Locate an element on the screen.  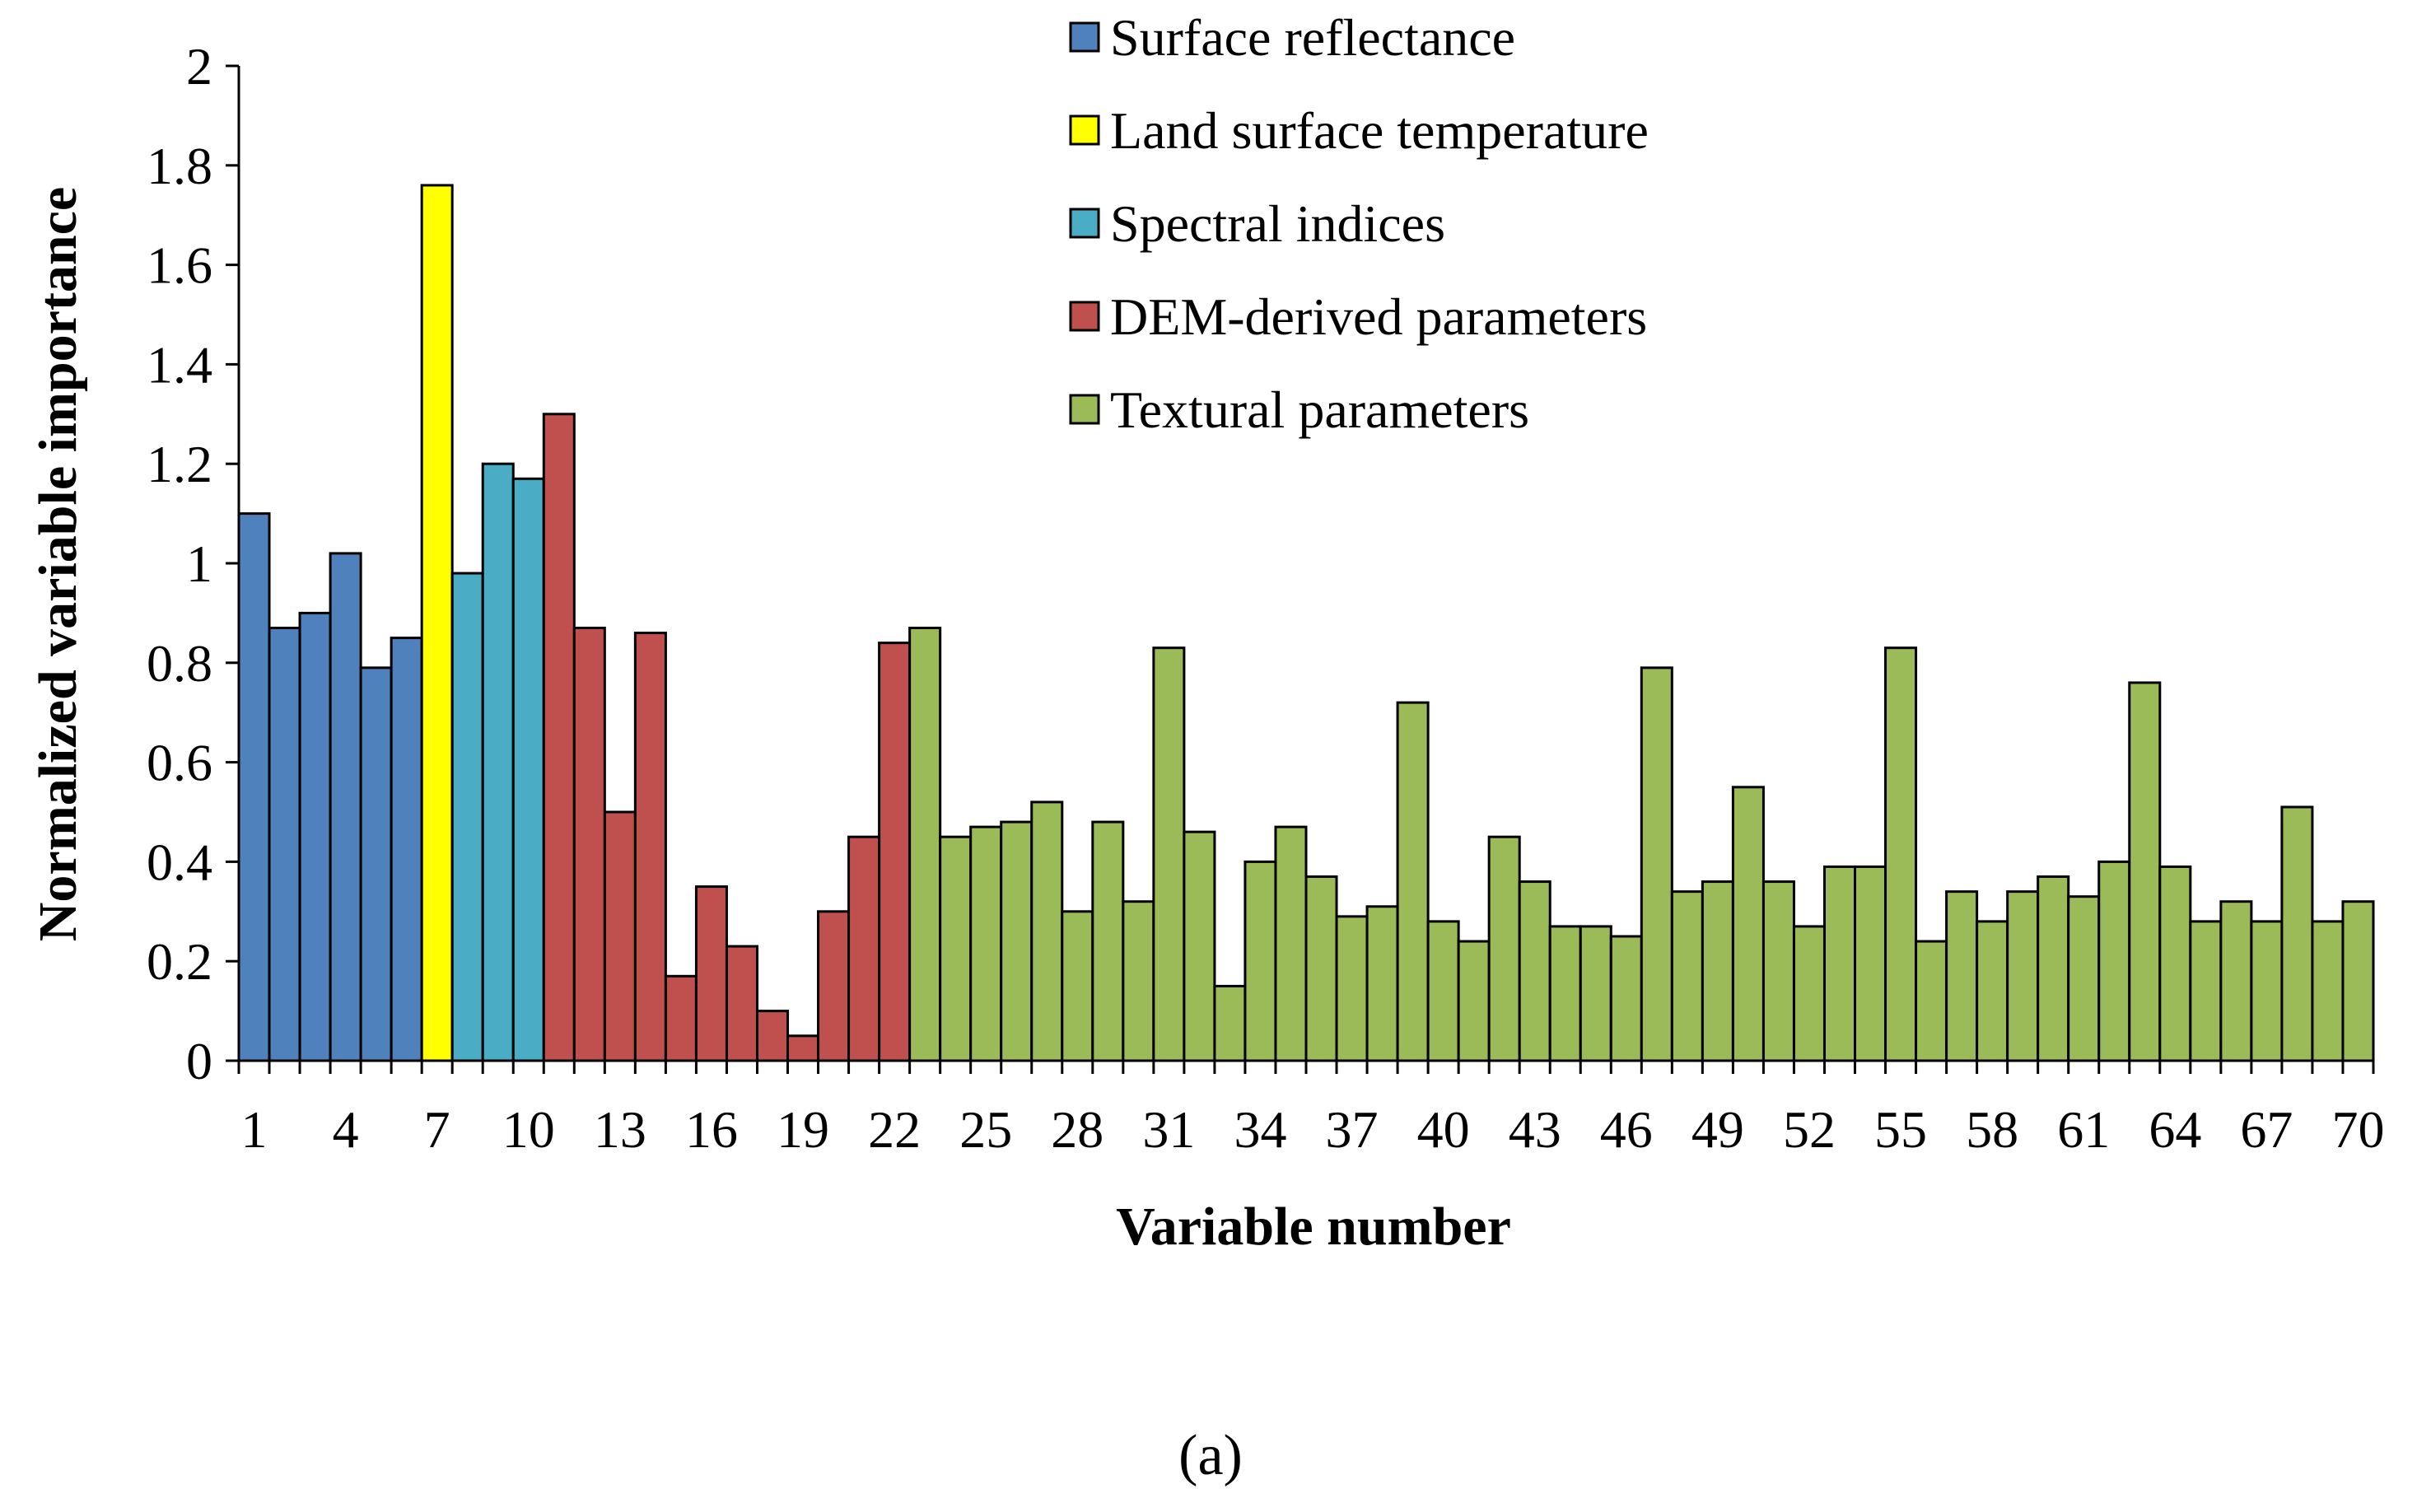
x-tick-label: 28 is located at coordinates (1077, 1129).